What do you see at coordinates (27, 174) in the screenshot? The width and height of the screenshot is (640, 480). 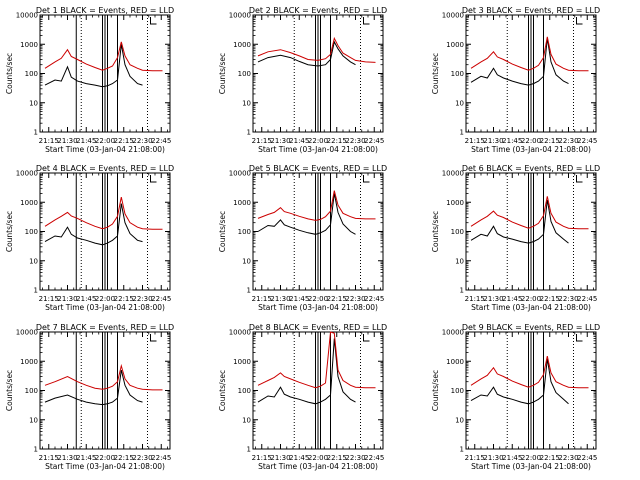 I see `y-tick-label: 10000` at bounding box center [27, 174].